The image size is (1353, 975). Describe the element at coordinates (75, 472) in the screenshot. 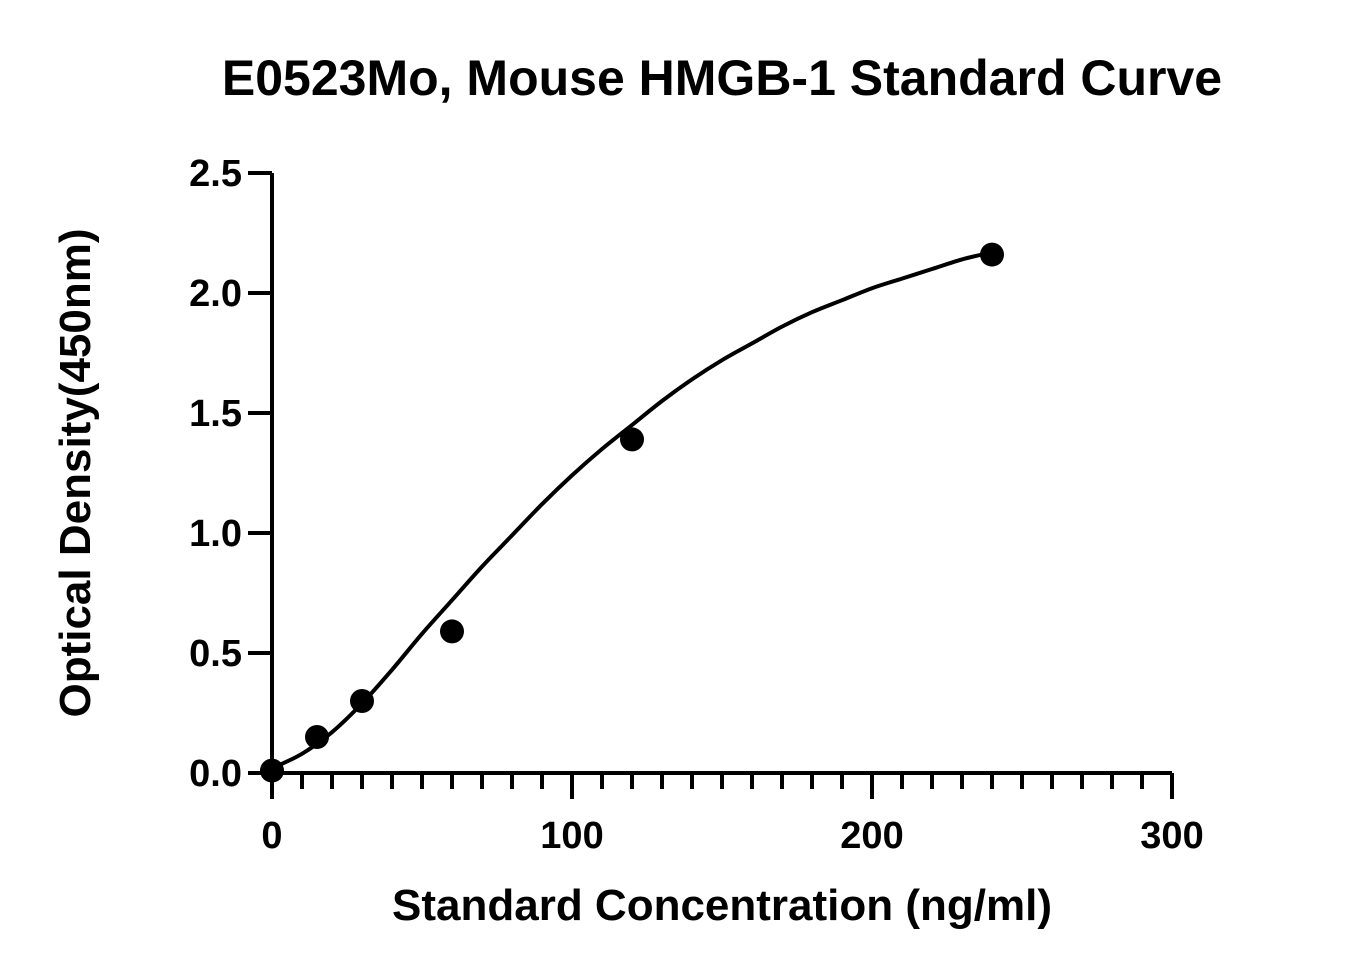

I see `y-axis-label: Optical Density(450nm)` at that location.